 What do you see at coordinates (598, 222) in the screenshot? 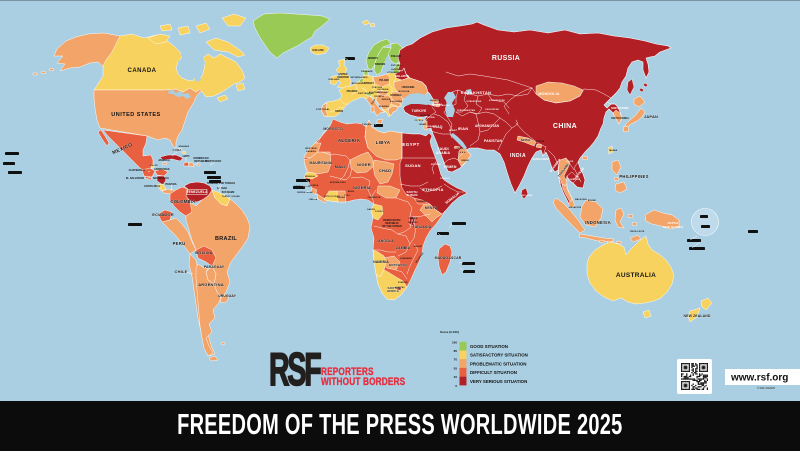
I see `svg-text: INDONESIA` at bounding box center [598, 222].